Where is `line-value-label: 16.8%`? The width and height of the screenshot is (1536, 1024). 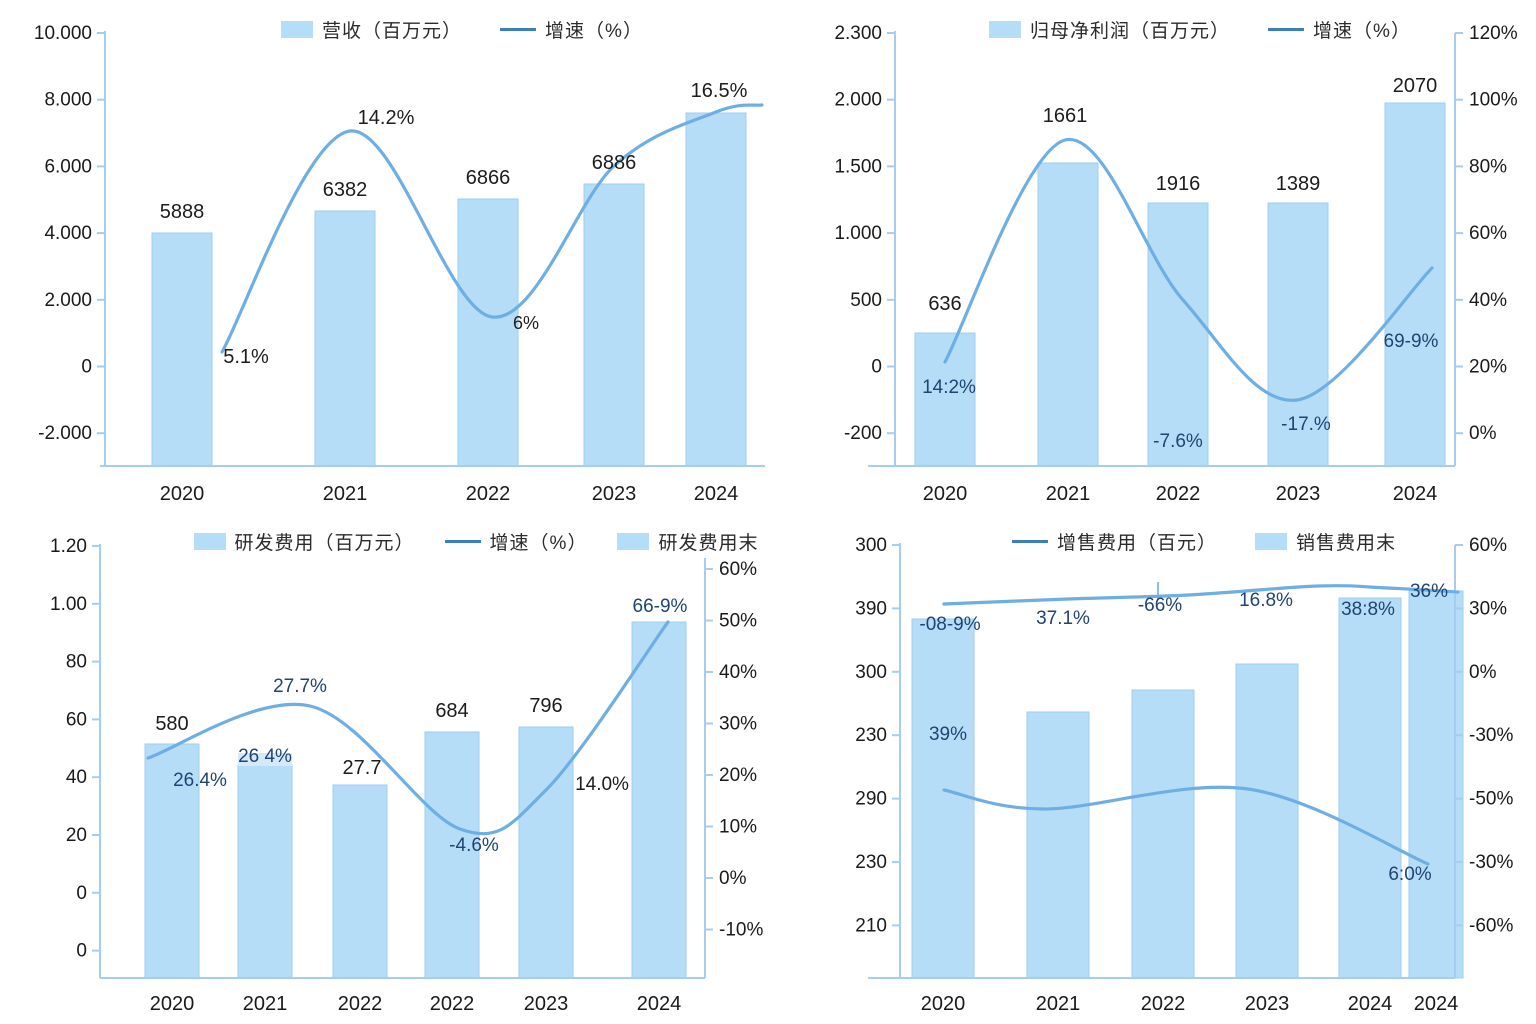 line-value-label: 16.8% is located at coordinates (1266, 600).